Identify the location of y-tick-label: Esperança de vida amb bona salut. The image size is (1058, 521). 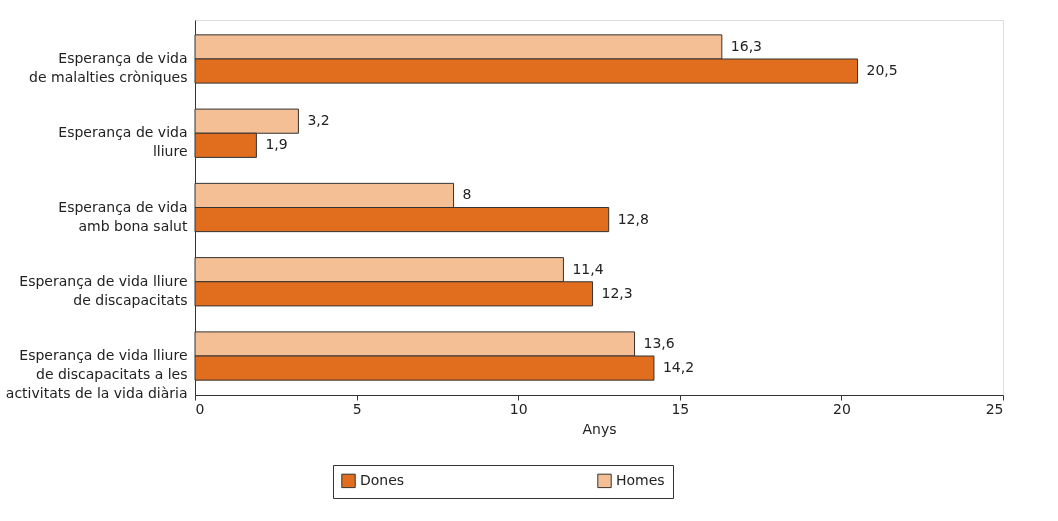
(123, 216).